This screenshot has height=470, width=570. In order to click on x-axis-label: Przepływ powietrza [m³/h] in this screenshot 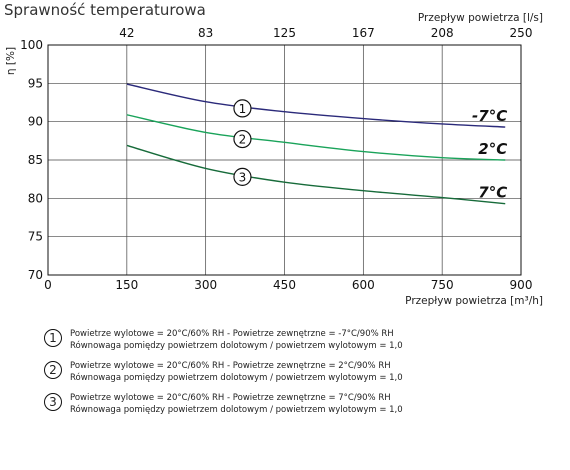, I will do `click(474, 301)`.